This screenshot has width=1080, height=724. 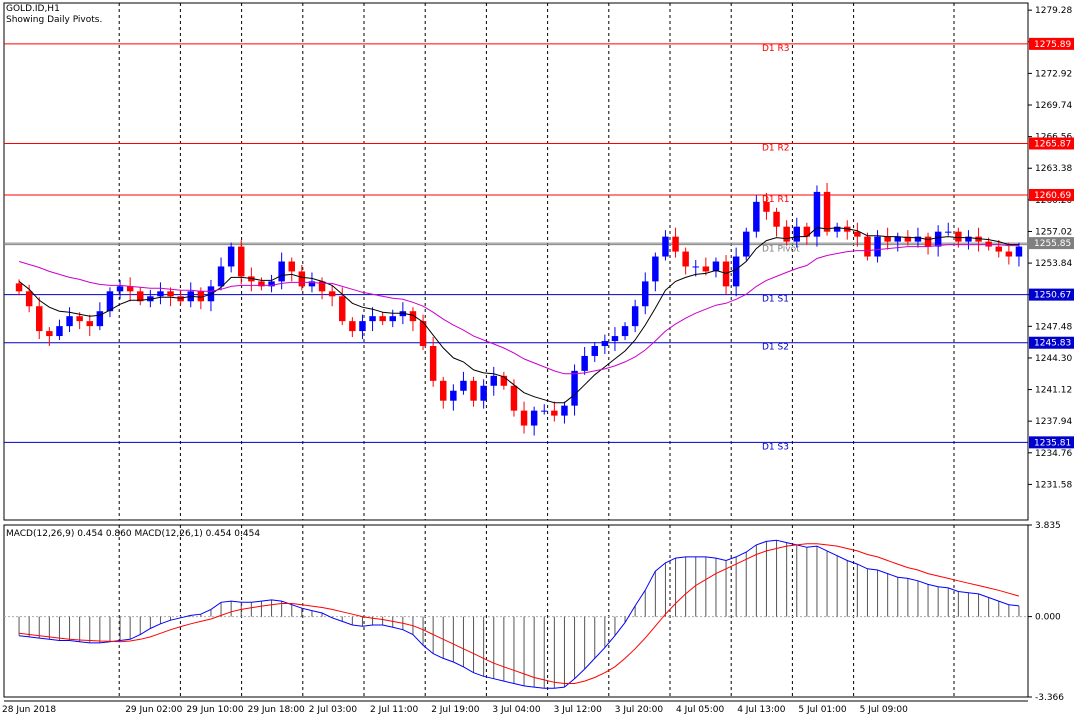 What do you see at coordinates (1052, 443) in the screenshot?
I see `pivot-price-label: 1235.81` at bounding box center [1052, 443].